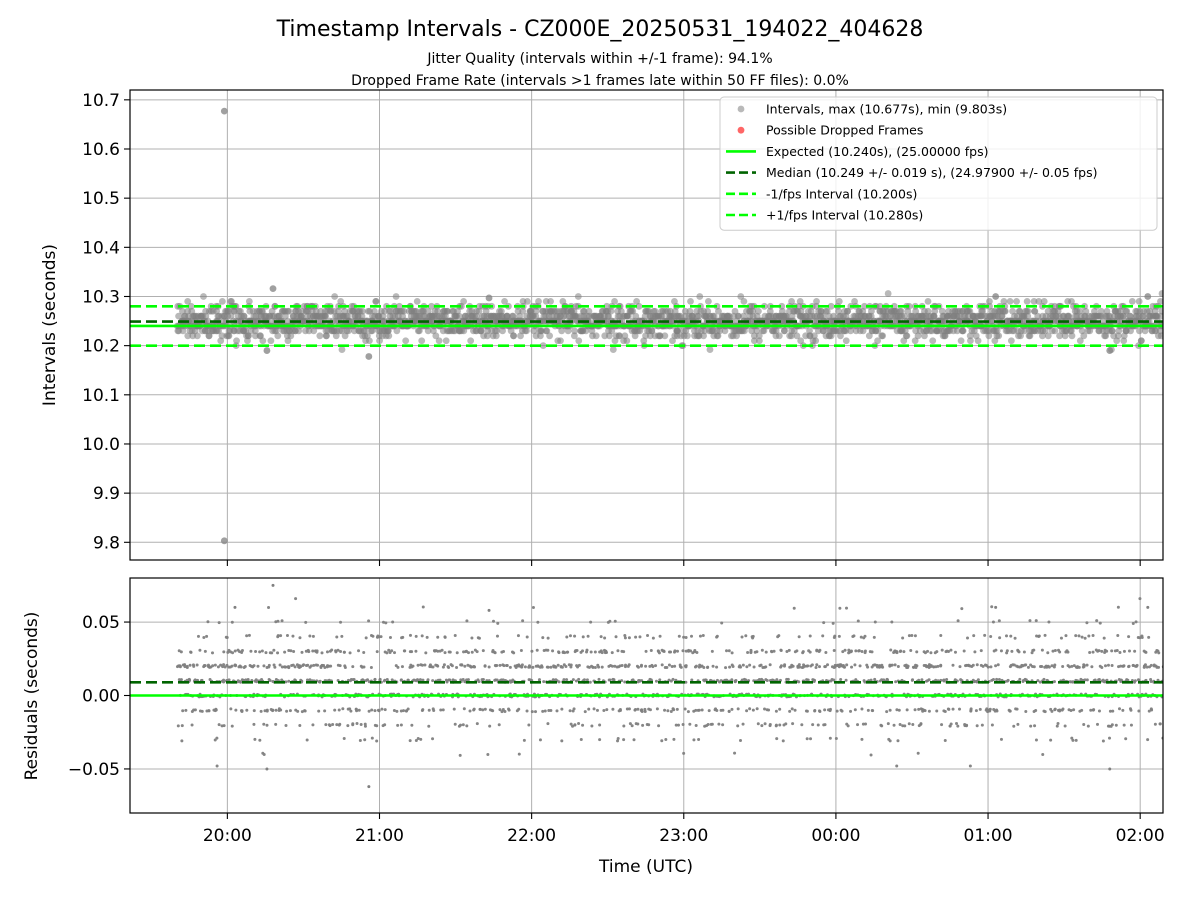  Describe the element at coordinates (227, 836) in the screenshot. I see `xtick-label: 20:00` at that location.